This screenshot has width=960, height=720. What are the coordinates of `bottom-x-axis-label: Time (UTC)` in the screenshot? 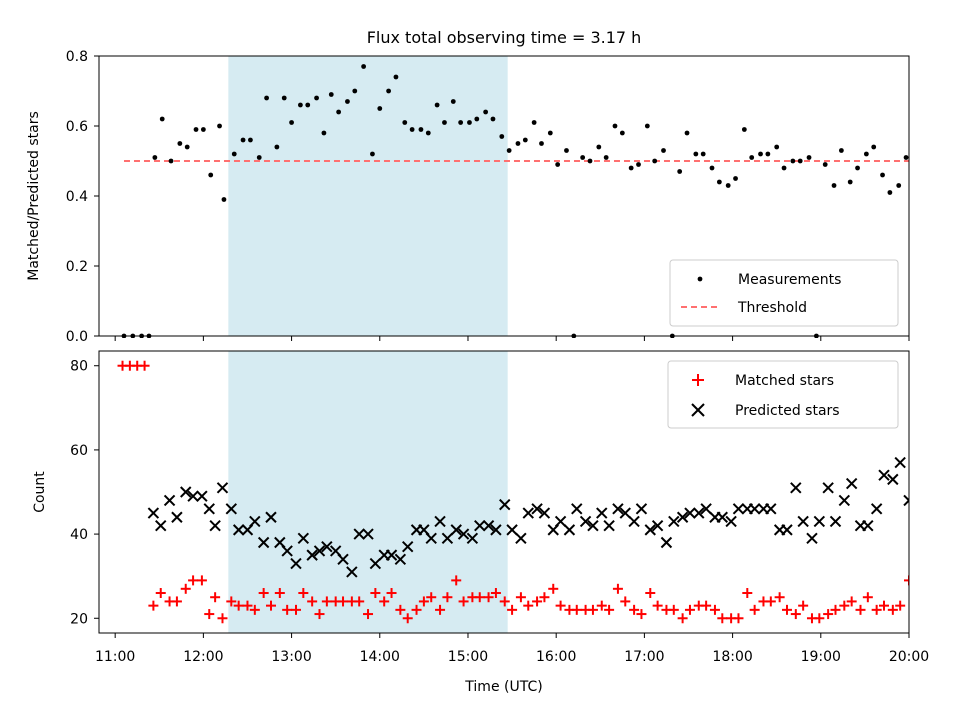 It's located at (503, 687).